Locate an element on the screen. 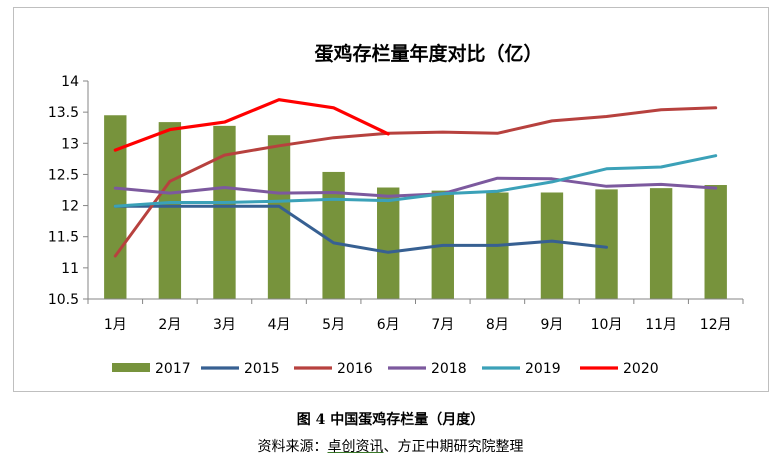  y-tick-label: 12.5 is located at coordinates (63, 175).